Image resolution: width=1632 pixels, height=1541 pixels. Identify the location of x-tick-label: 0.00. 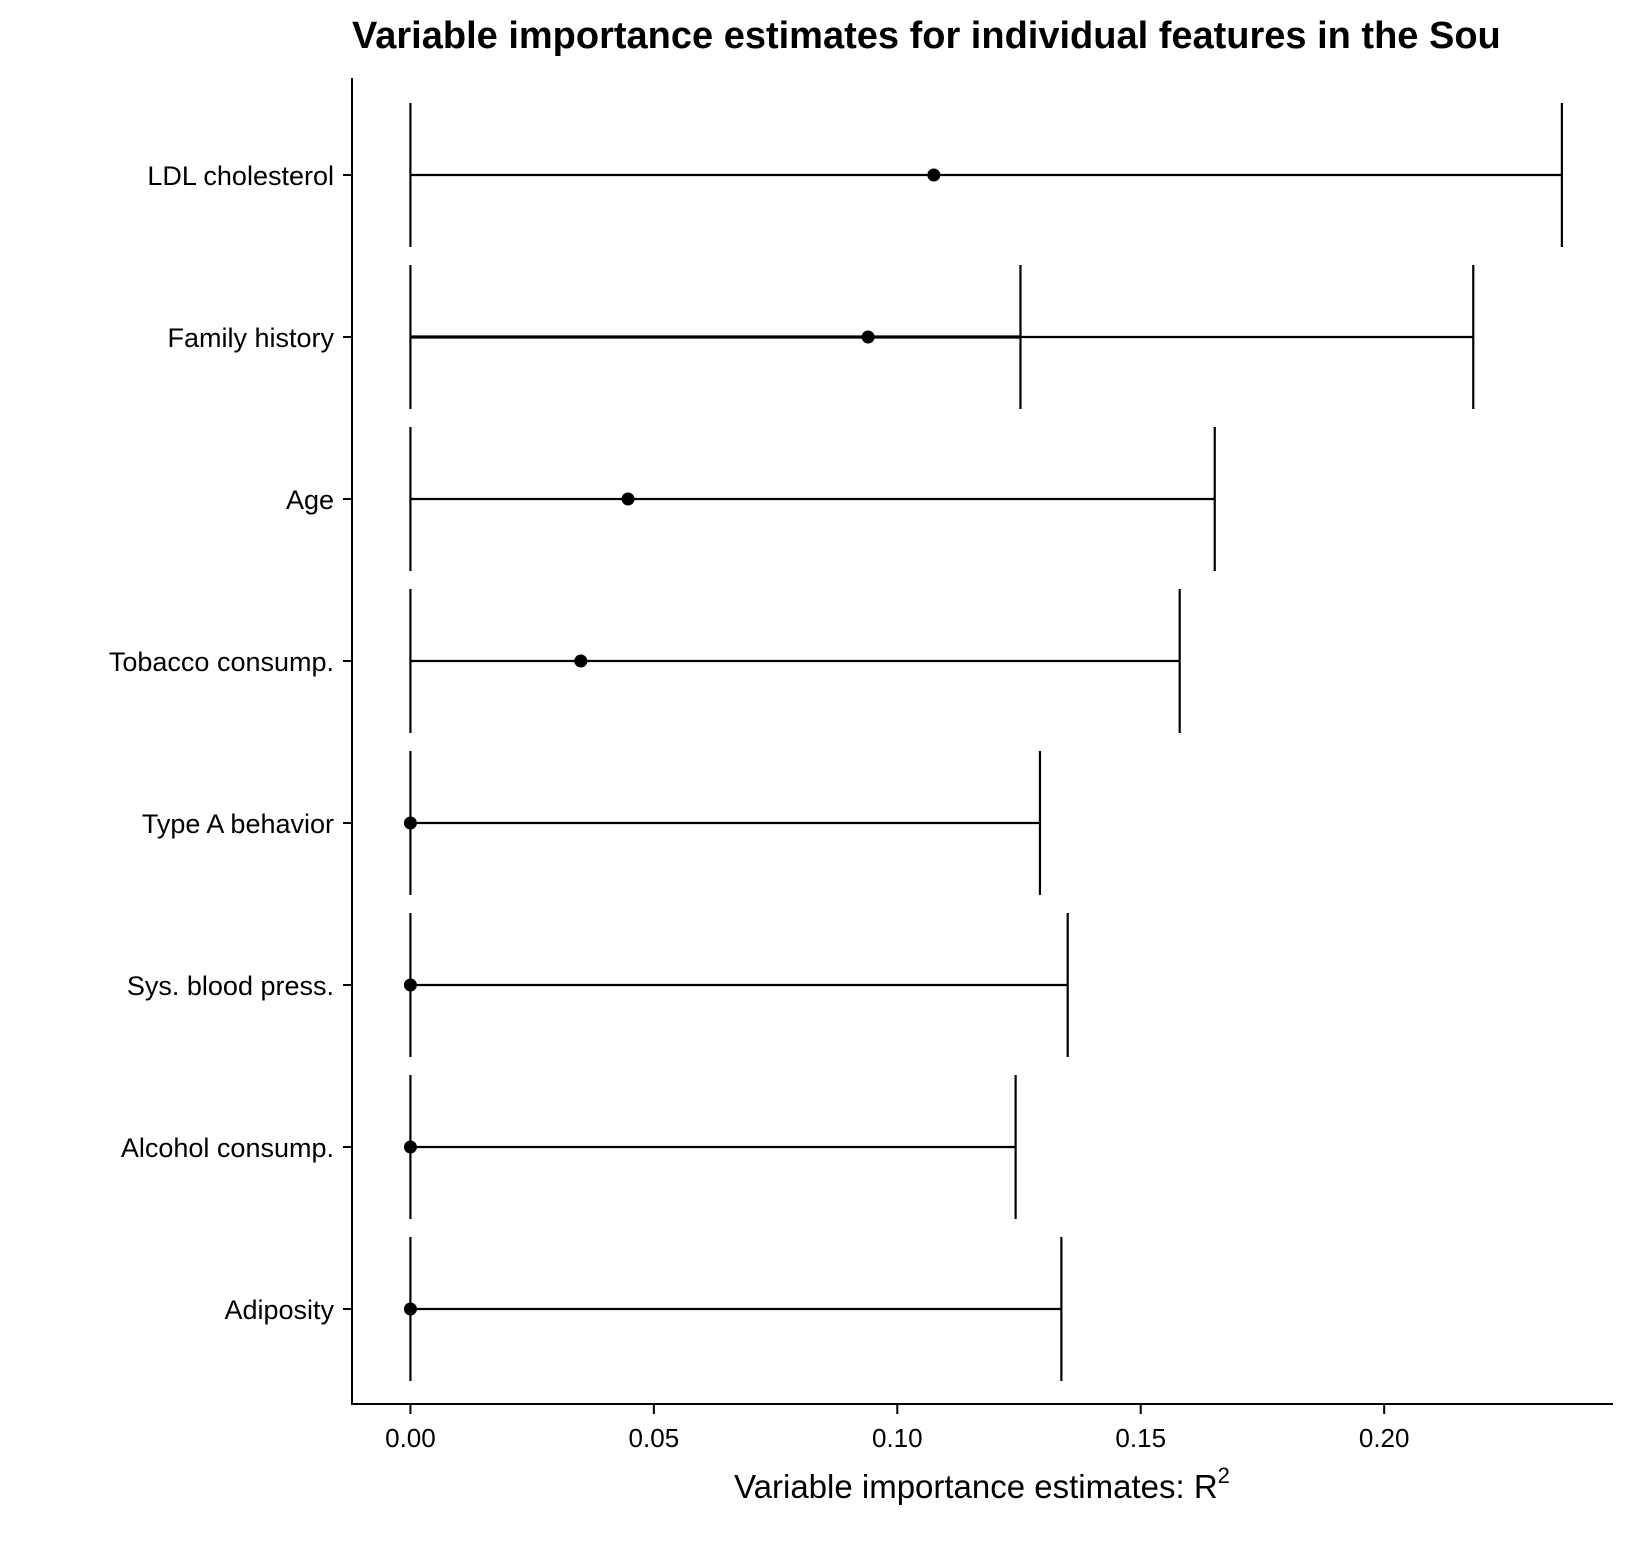
(410, 1438).